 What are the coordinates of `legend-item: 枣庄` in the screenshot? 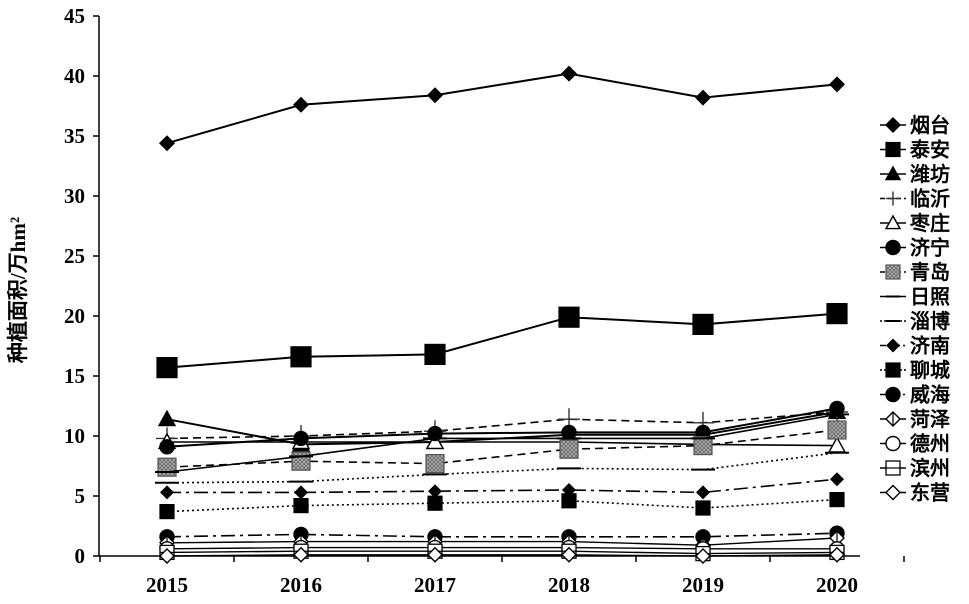 It's located at (915, 223).